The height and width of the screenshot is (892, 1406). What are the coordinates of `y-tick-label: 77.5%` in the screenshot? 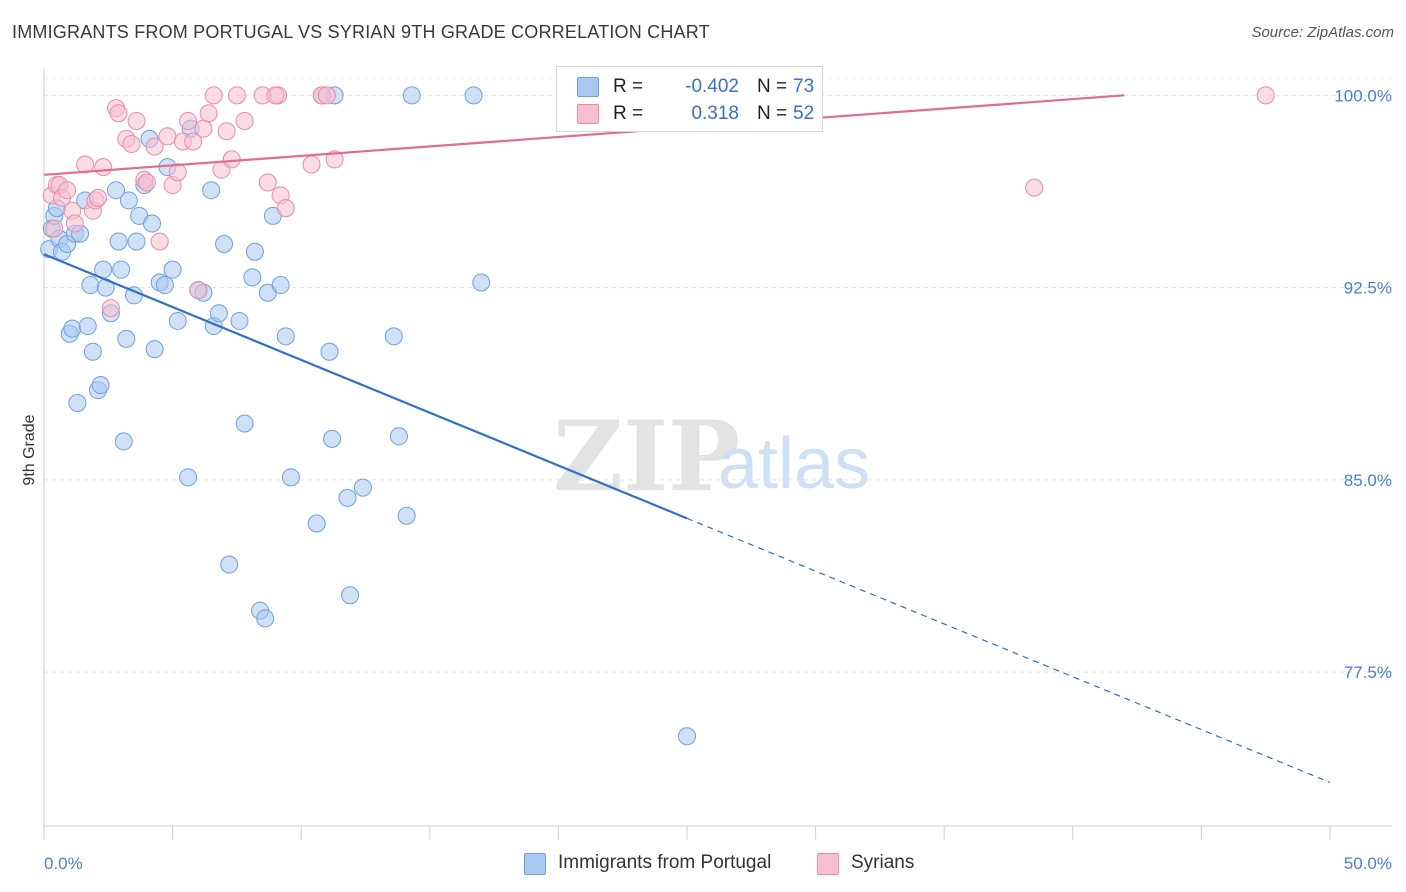 It's located at (1368, 672).